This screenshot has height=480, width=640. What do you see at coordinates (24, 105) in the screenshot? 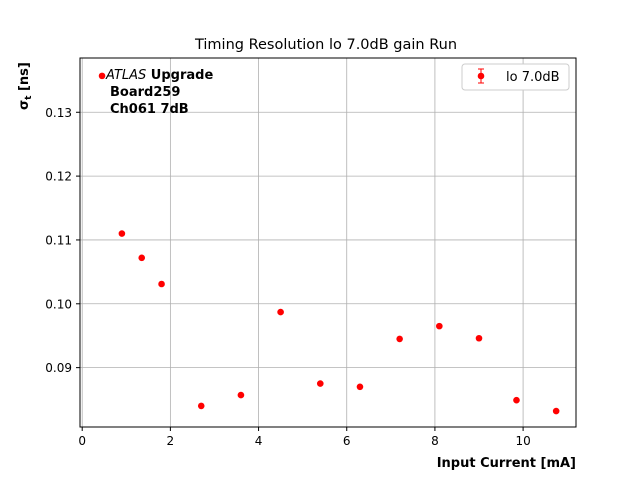
I see `y-axis-label-symbol: σ` at bounding box center [24, 105].